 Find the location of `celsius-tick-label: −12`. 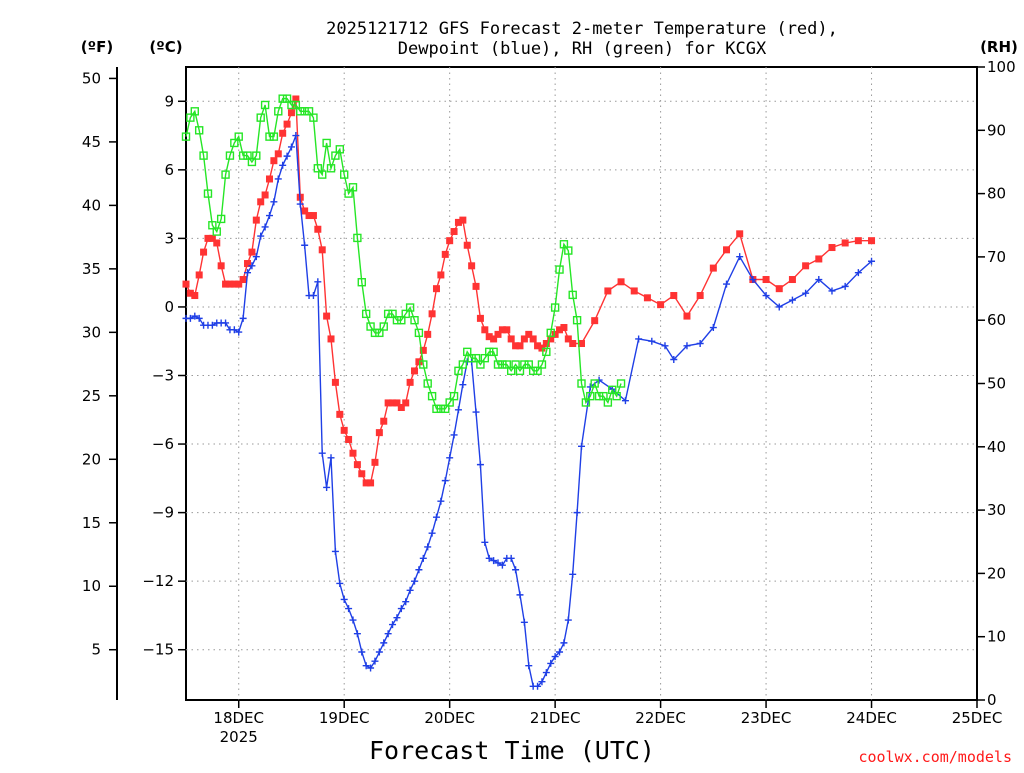

celsius-tick-label: −12 is located at coordinates (158, 581).